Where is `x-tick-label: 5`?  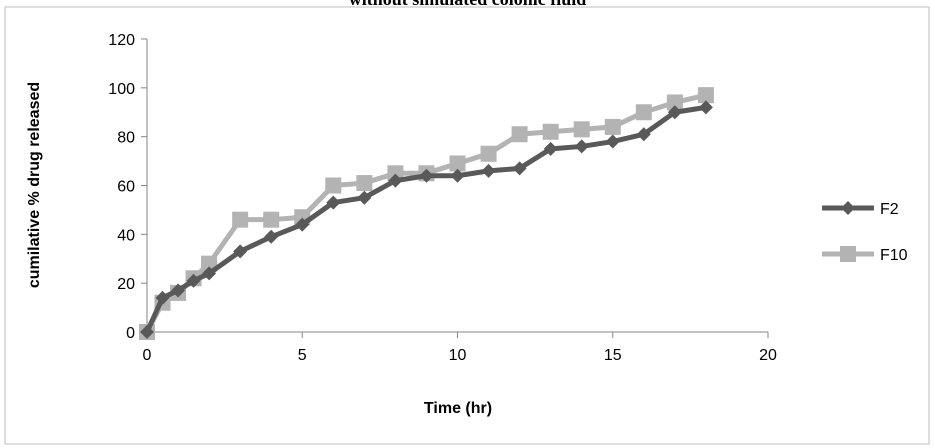 x-tick-label: 5 is located at coordinates (302, 355).